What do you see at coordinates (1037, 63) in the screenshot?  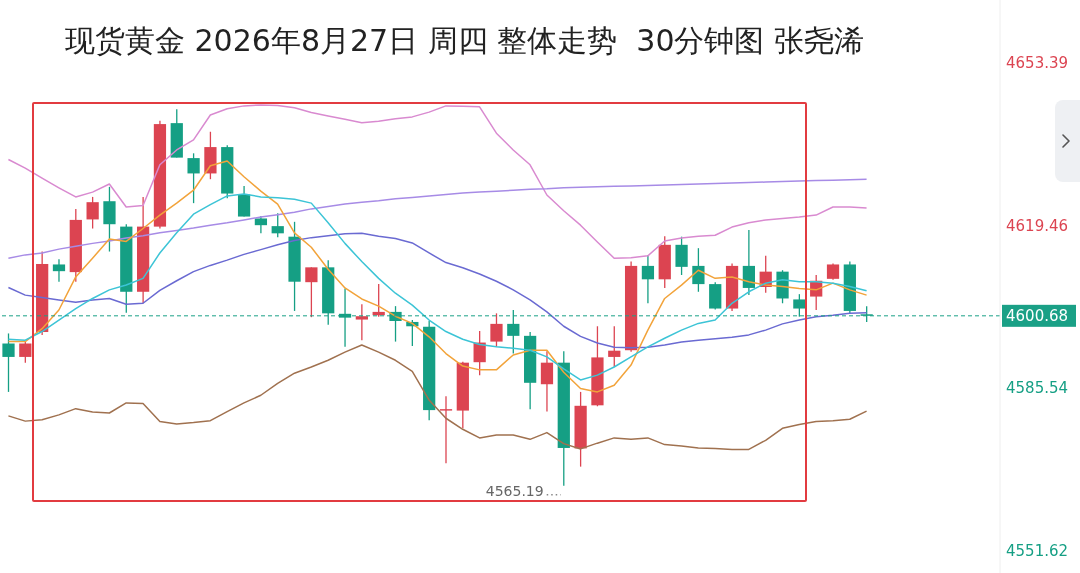 I see `y-tick-label: 4653.39` at bounding box center [1037, 63].